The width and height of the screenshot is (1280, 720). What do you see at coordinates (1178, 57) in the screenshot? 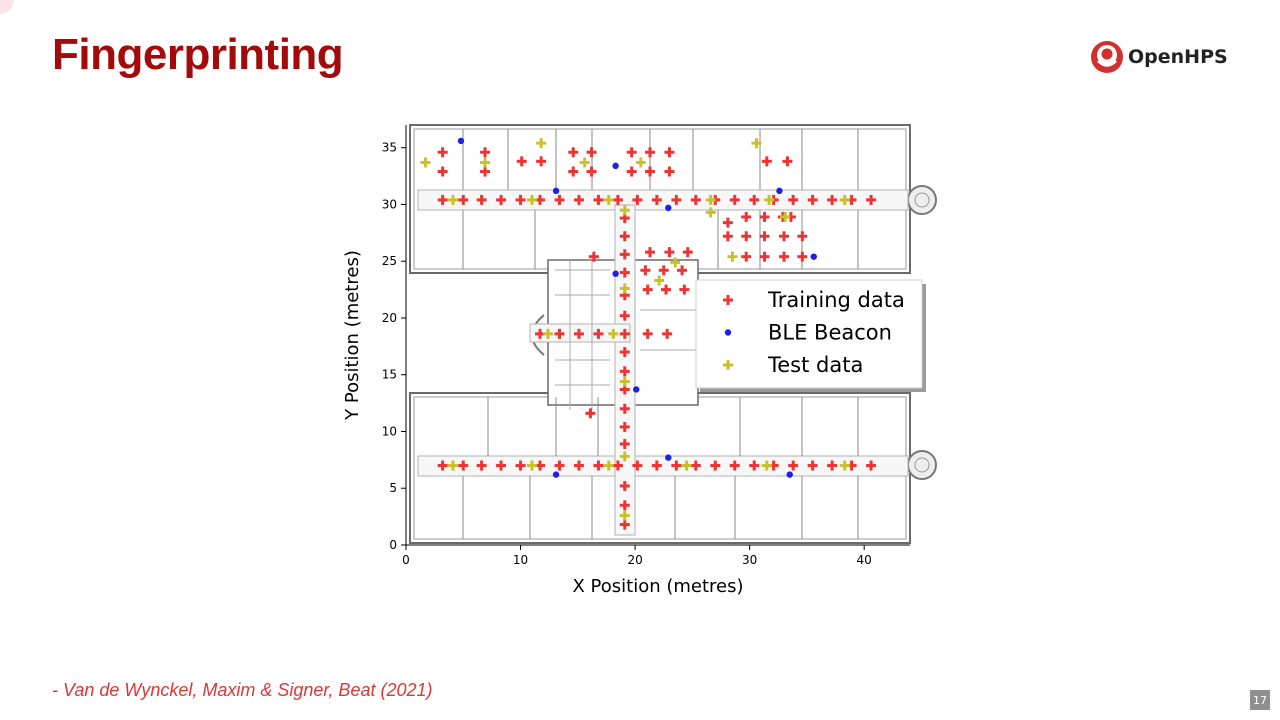
I see `logo-text: OpenHPS` at bounding box center [1178, 57].